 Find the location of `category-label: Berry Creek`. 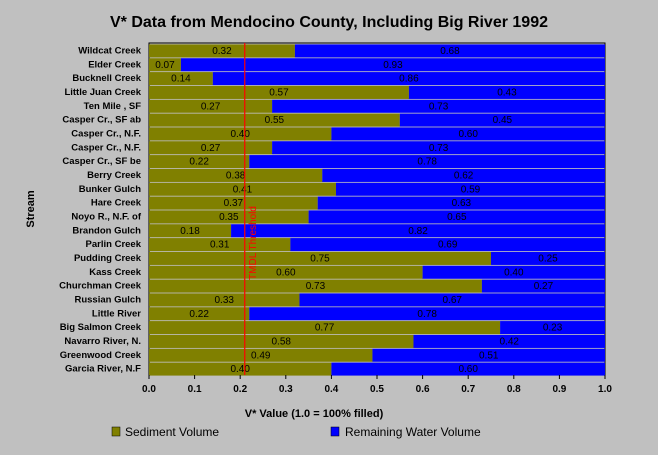

category-label: Berry Creek is located at coordinates (114, 175).